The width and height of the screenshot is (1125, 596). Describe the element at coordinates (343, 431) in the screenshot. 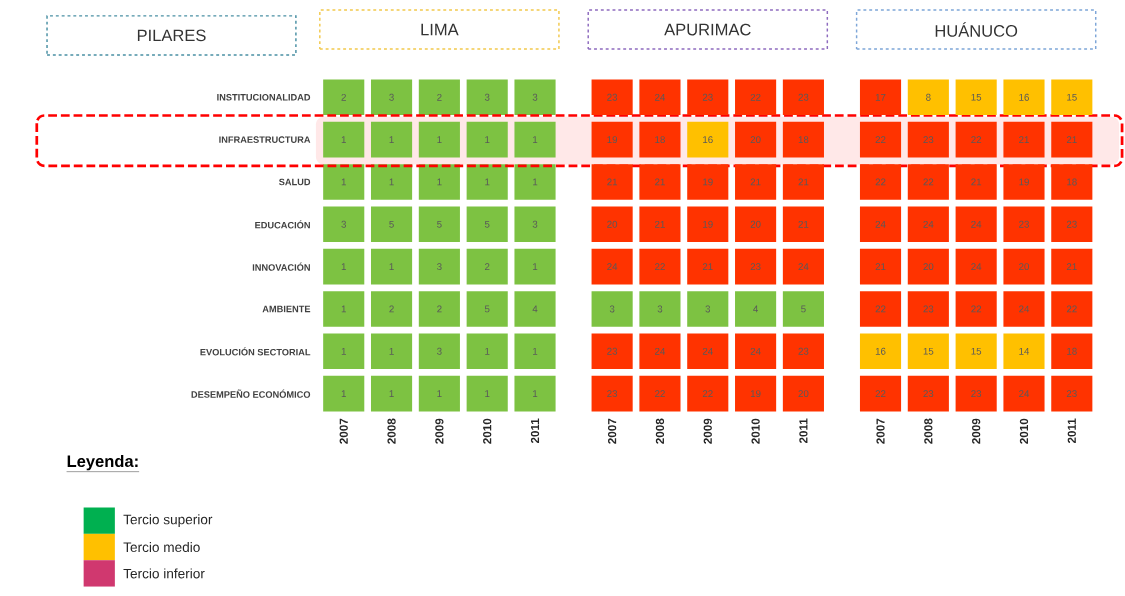

I see `x-tick-label: 2007` at that location.